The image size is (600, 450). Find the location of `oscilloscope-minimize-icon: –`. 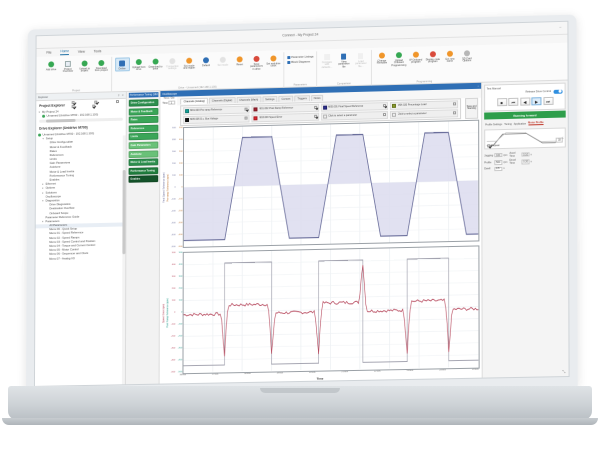

oscilloscope-minimize-icon: – is located at coordinates (478, 86).